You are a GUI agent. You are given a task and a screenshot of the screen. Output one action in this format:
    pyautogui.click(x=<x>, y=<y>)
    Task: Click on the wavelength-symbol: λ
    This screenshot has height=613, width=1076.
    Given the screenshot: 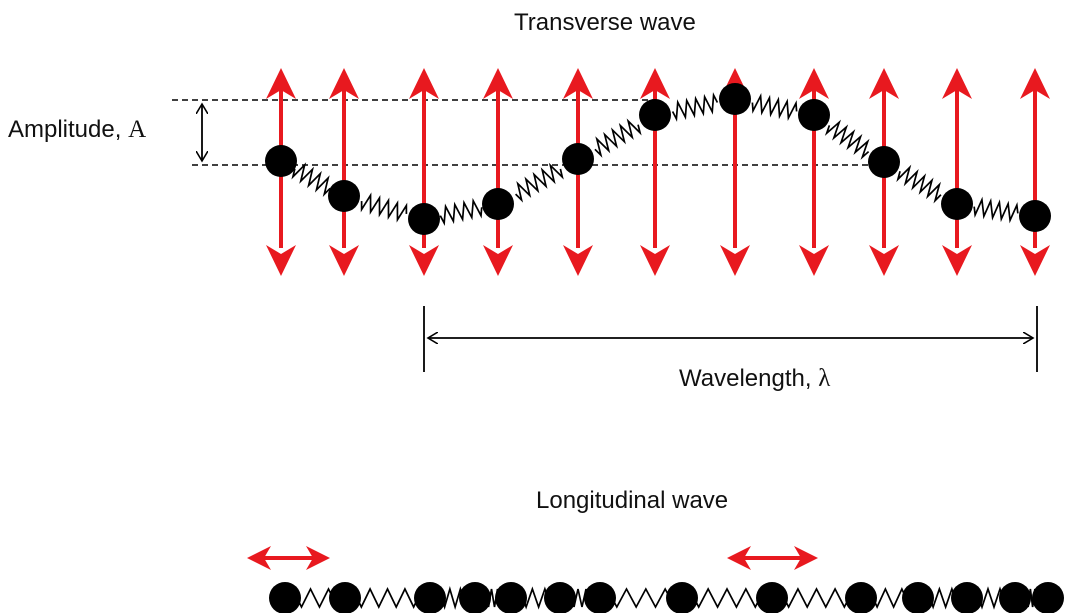 What is the action you would take?
    pyautogui.click(x=824, y=378)
    